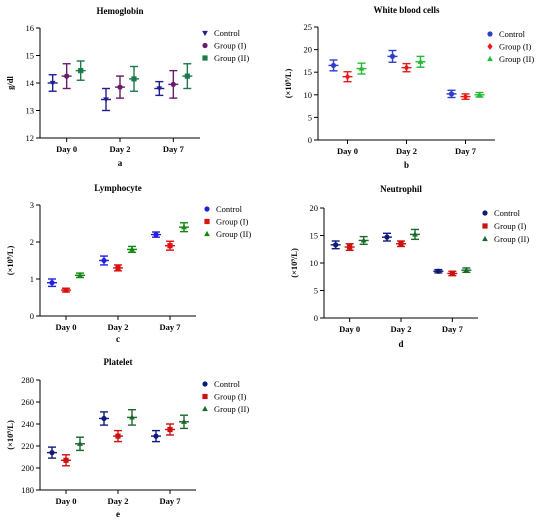 Image resolution: width=550 pixels, height=522 pixels. Describe the element at coordinates (32, 279) in the screenshot. I see `y-tick-label: 1` at that location.